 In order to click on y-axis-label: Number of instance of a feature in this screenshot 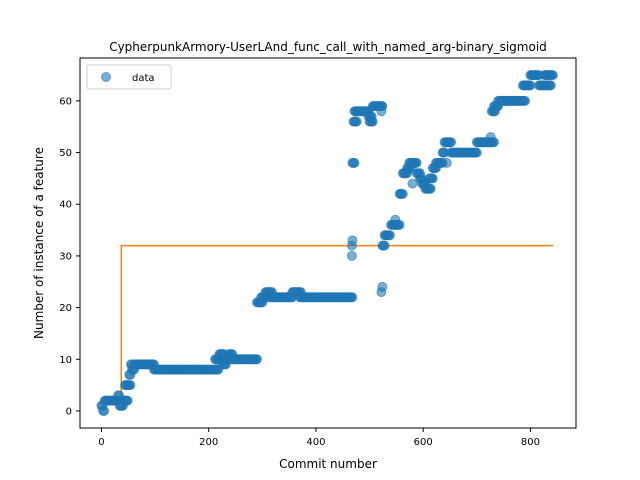, I will do `click(39, 243)`.